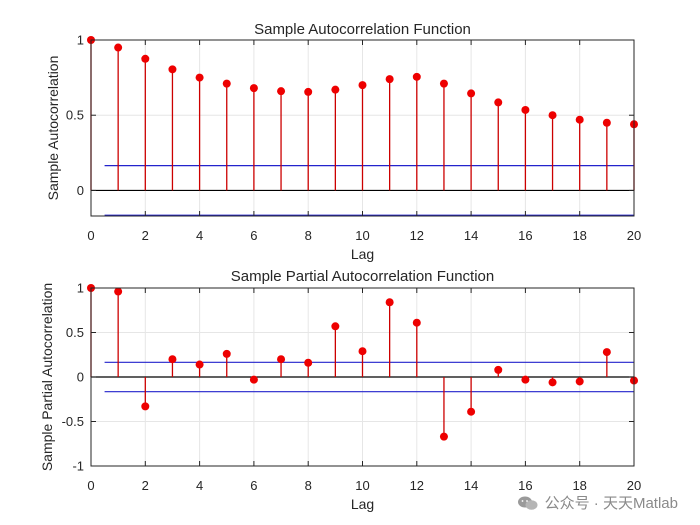 The width and height of the screenshot is (700, 525). Describe the element at coordinates (525, 235) in the screenshot. I see `acf-xtick-label: 16` at that location.